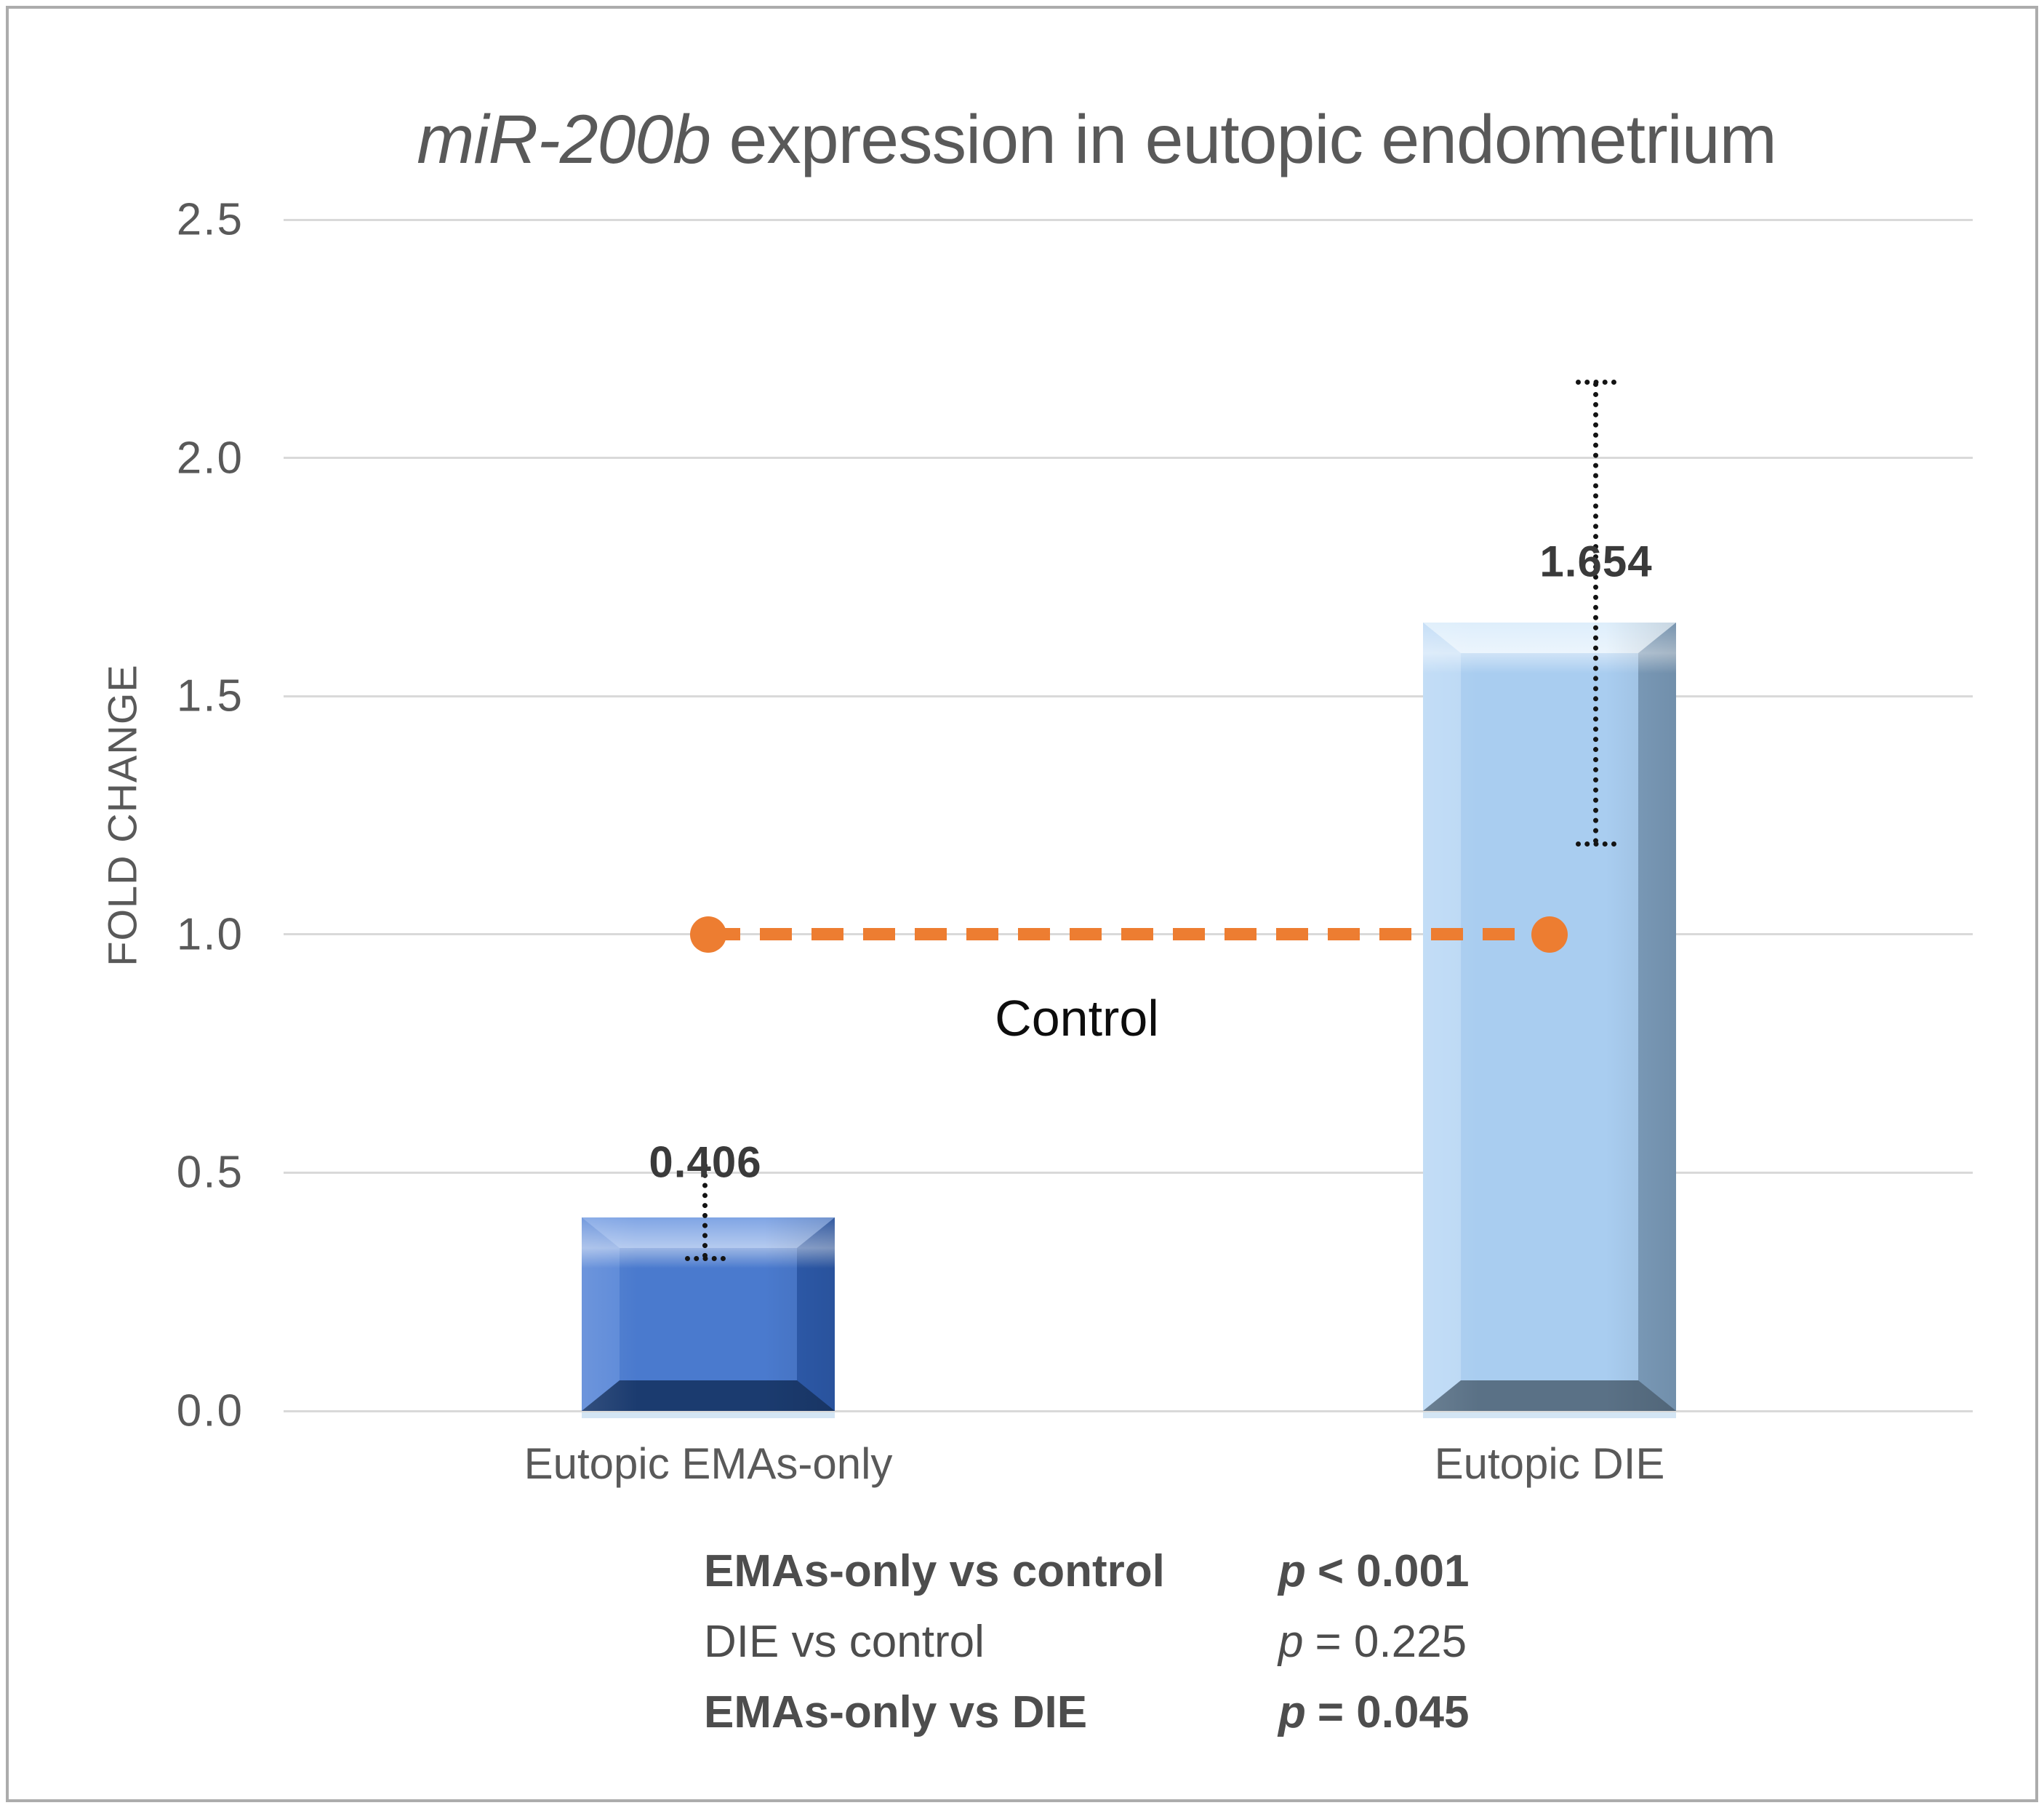  What do you see at coordinates (935, 1571) in the screenshot?
I see `stat-comparison-label: EMAs-only vs control` at bounding box center [935, 1571].